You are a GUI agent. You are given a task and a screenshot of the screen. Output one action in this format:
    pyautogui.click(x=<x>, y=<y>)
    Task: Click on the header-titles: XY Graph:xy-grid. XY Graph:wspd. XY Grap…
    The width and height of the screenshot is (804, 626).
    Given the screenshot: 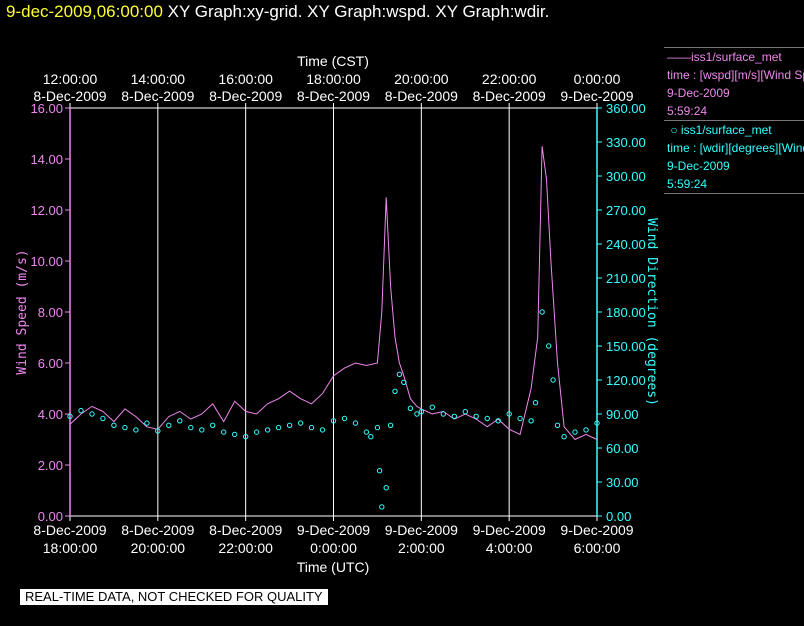 What is the action you would take?
    pyautogui.click(x=358, y=11)
    